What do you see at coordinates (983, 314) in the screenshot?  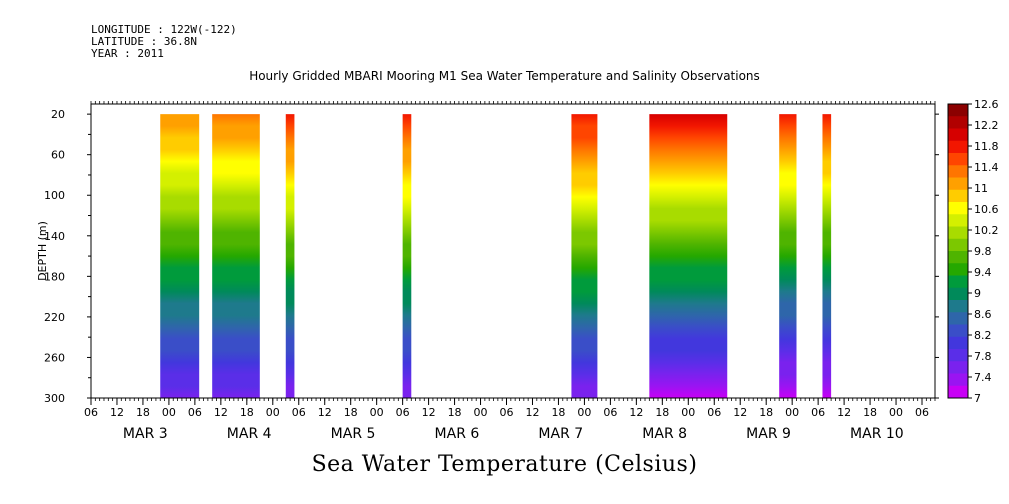 I see `colorbar-label: 8.6` at bounding box center [983, 314].